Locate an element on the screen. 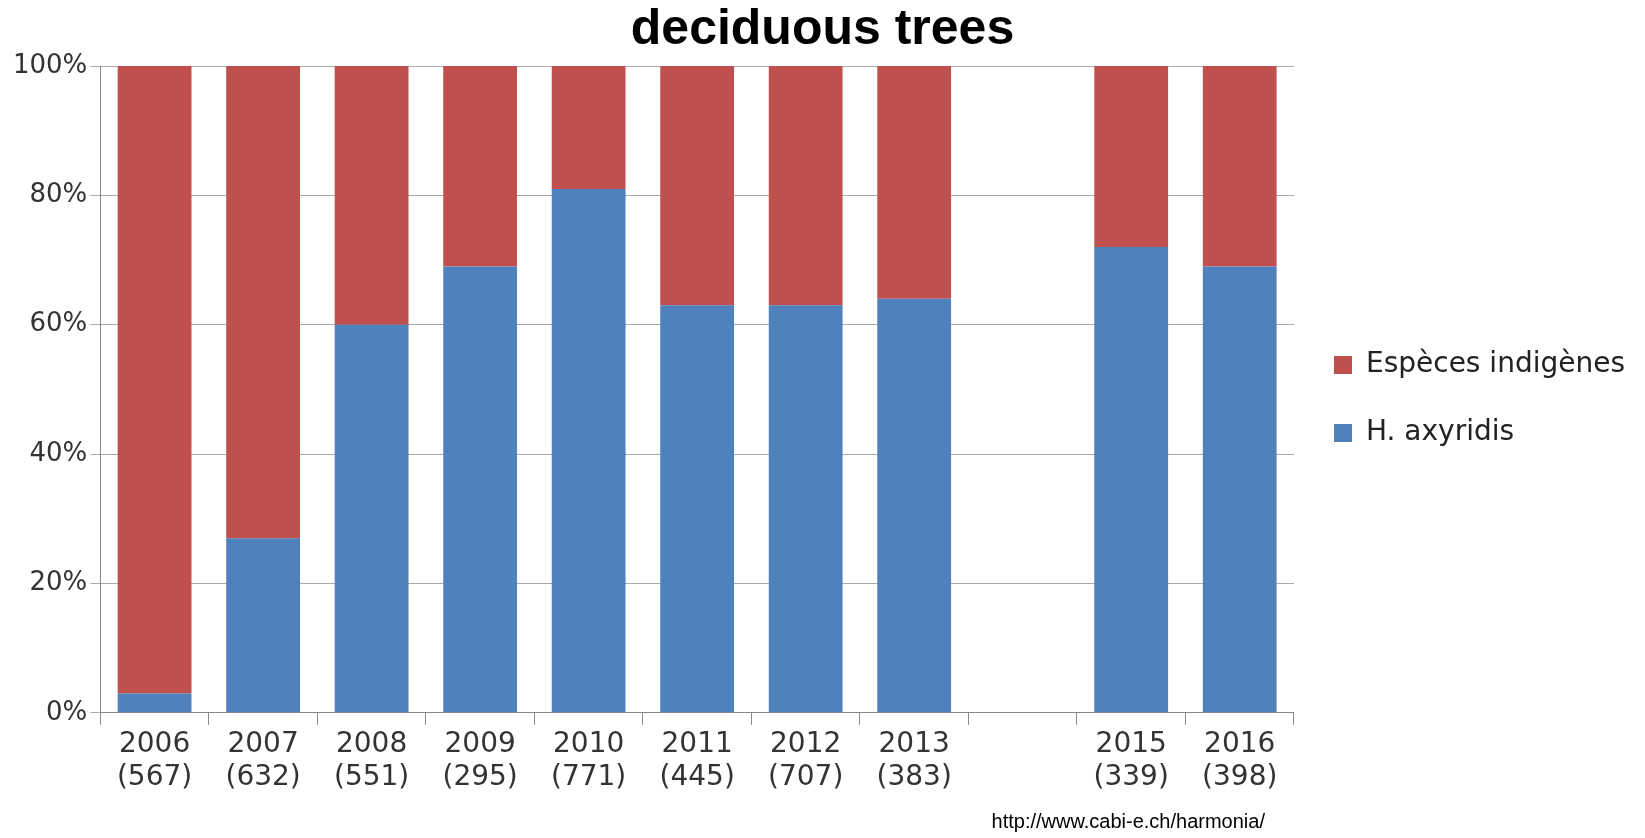 The image size is (1645, 838). y-tick-label: 20% is located at coordinates (58, 581).